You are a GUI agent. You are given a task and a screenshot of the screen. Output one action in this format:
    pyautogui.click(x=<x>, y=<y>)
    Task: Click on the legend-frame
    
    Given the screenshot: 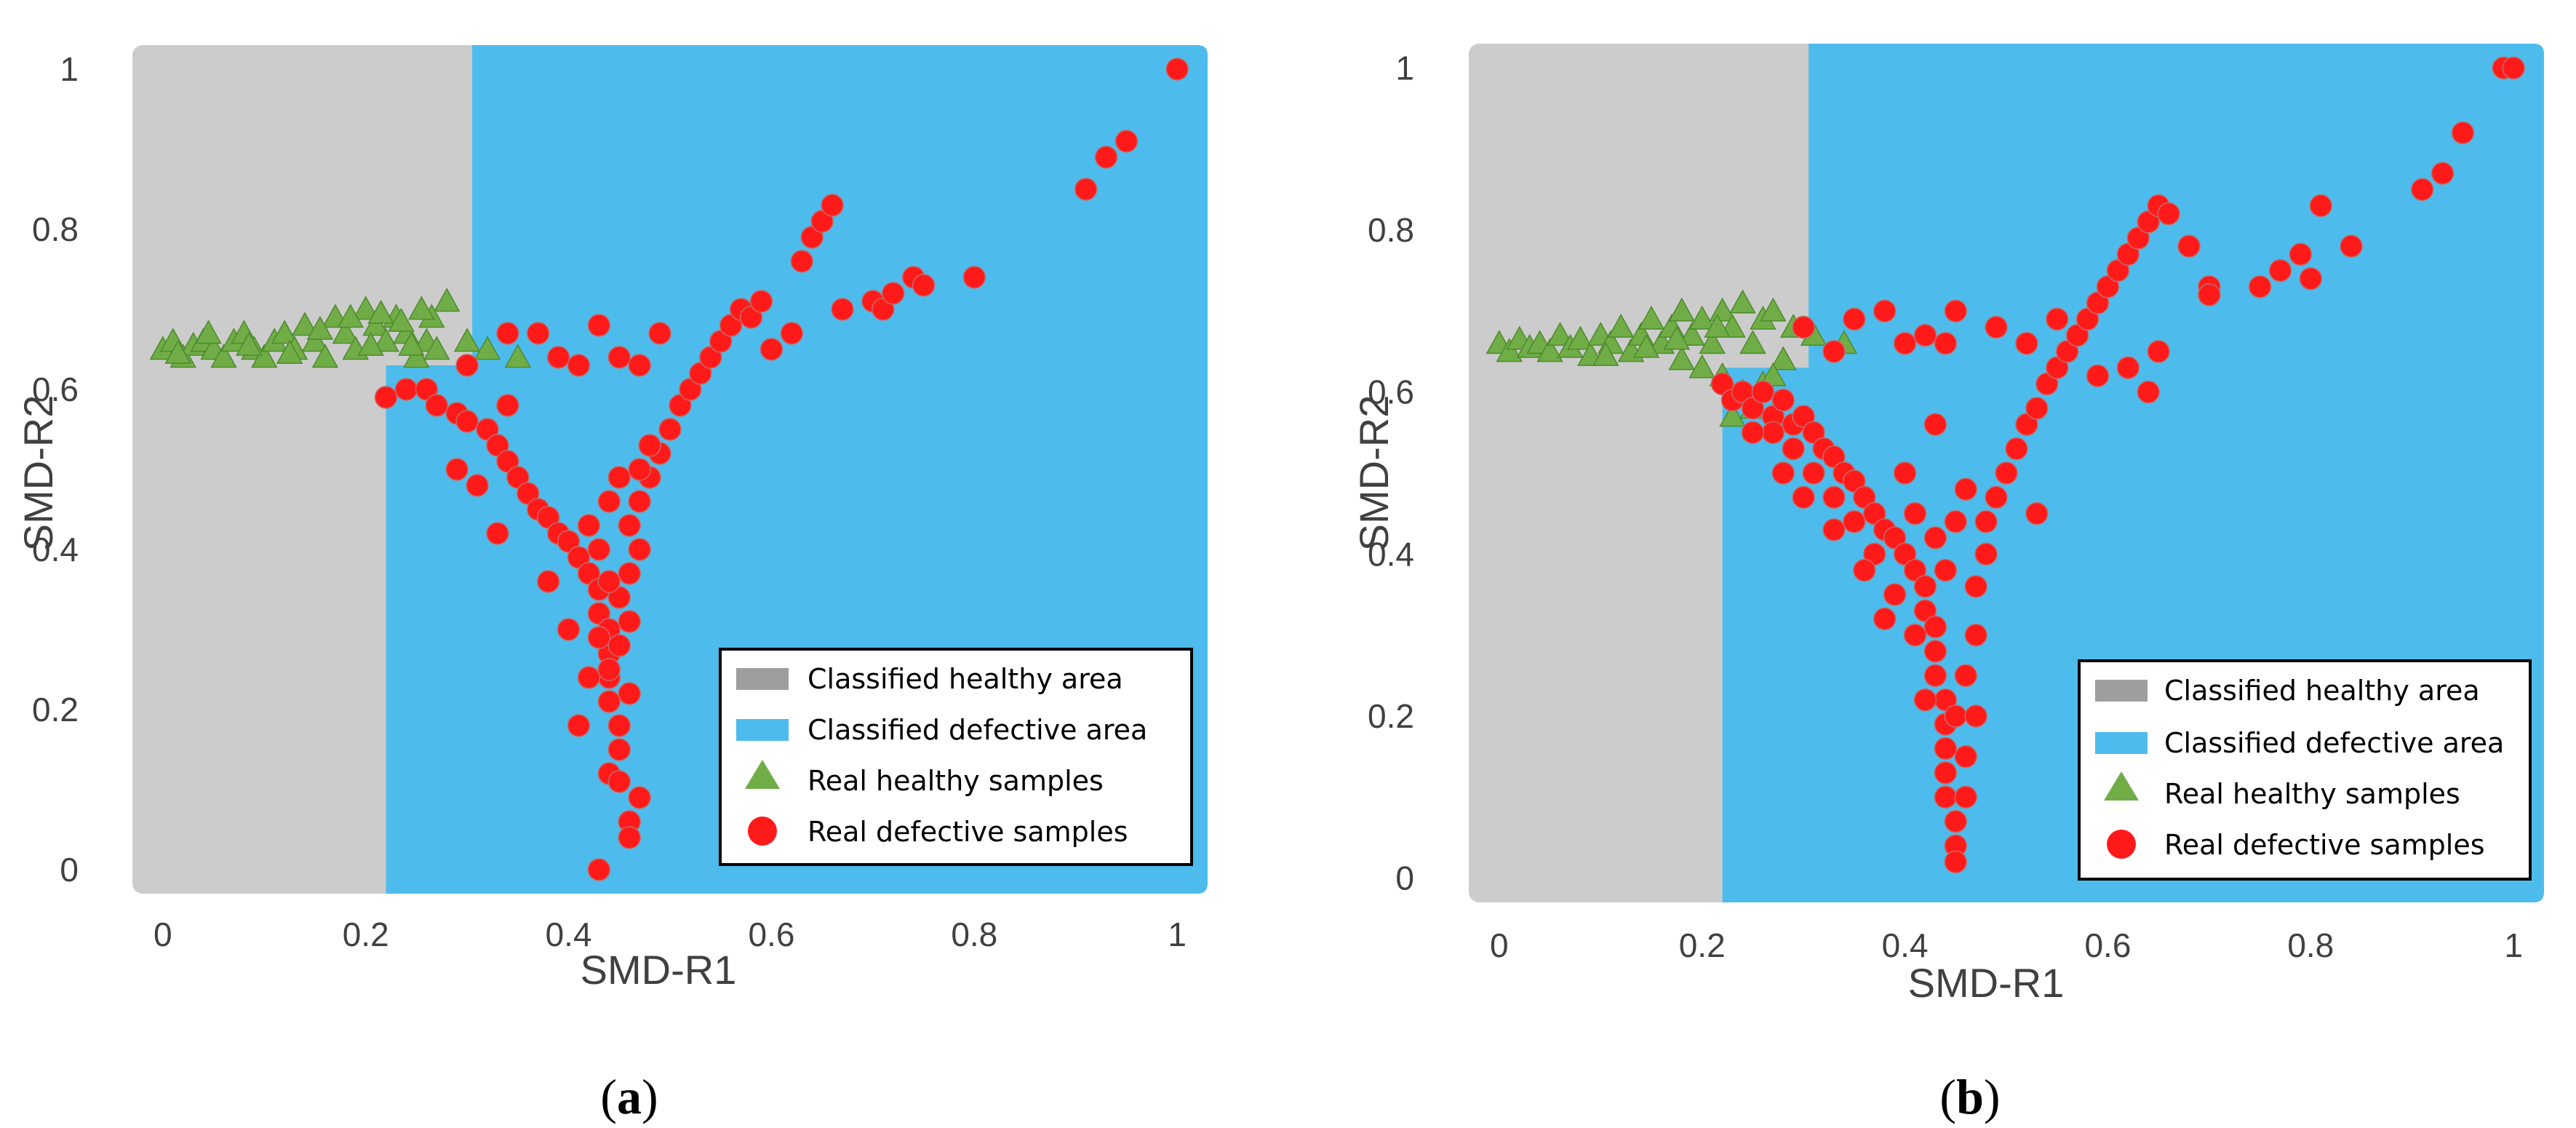 What is the action you would take?
    pyautogui.click(x=2305, y=770)
    